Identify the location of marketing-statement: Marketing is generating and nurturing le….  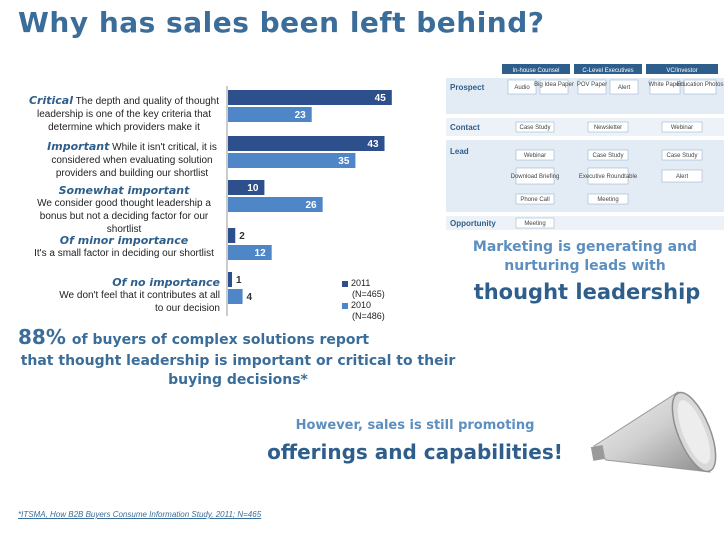
(585, 256).